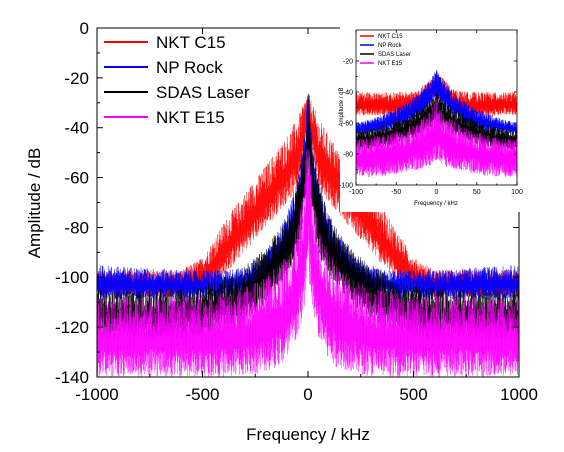 The width and height of the screenshot is (564, 452). I want to click on main-y-tick-label: -140, so click(72, 377).